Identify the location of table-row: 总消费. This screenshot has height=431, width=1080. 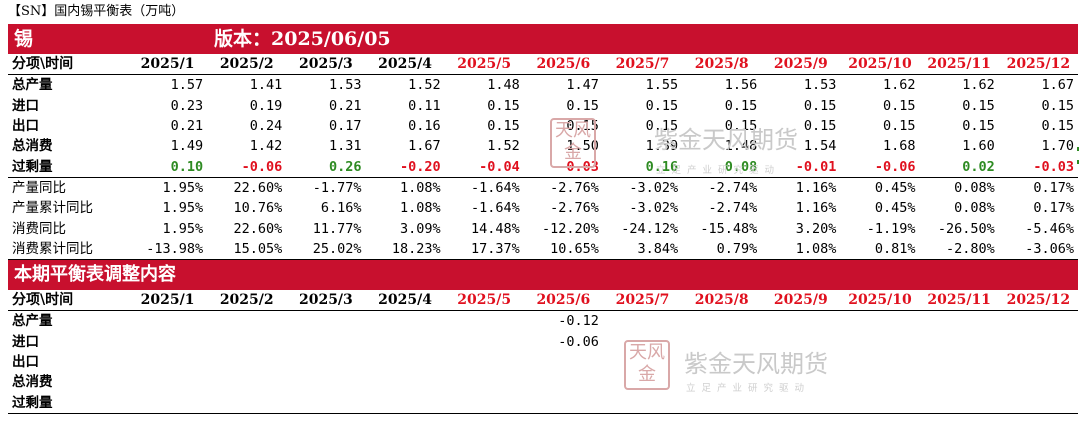
(543, 382).